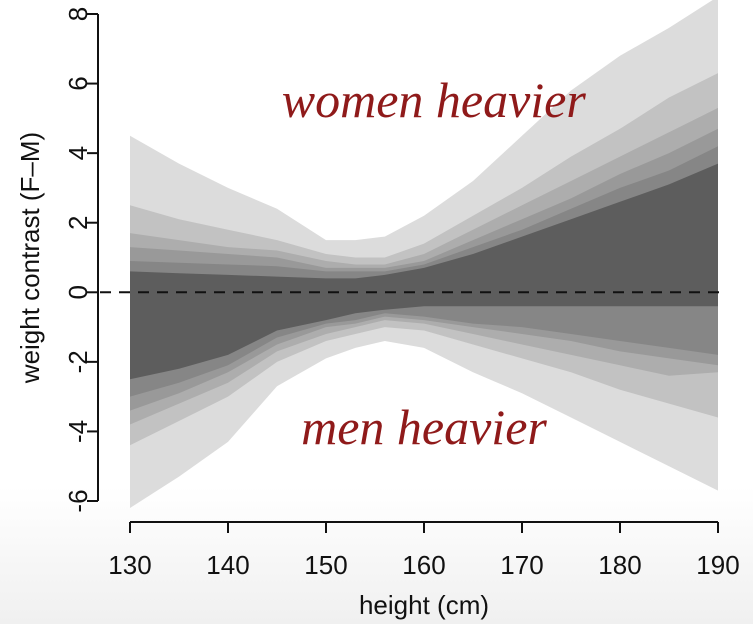 This screenshot has height=624, width=753. I want to click on y-tick-label: 4, so click(78, 153).